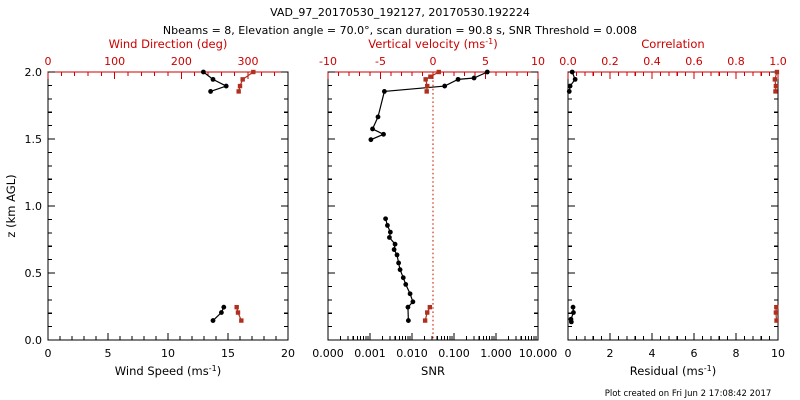 The height and width of the screenshot is (400, 800). Describe the element at coordinates (538, 353) in the screenshot. I see `x-tick-label: 10.000` at that location.